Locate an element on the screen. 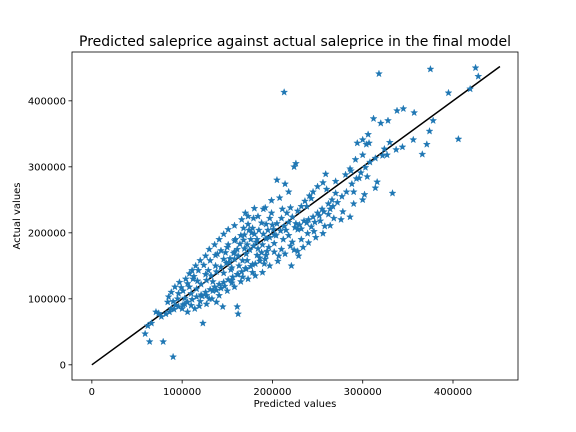 The image size is (576, 432). x-tick-label: 300000 is located at coordinates (363, 392).